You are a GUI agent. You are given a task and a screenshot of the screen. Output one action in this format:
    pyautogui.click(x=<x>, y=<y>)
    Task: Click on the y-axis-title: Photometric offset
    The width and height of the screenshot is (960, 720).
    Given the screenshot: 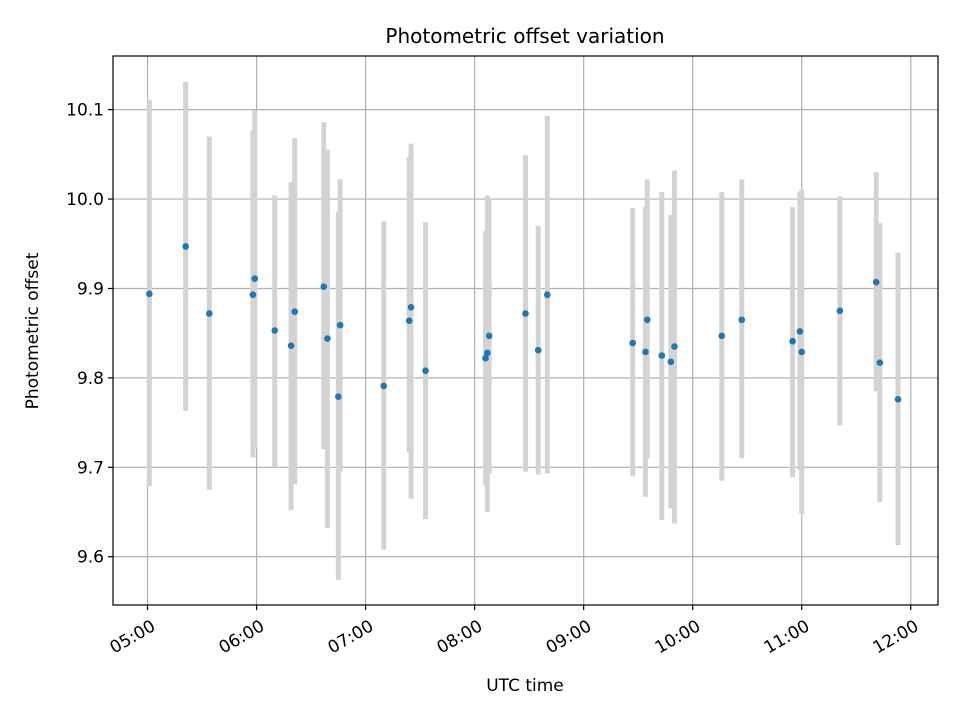 What is the action you would take?
    pyautogui.click(x=33, y=330)
    